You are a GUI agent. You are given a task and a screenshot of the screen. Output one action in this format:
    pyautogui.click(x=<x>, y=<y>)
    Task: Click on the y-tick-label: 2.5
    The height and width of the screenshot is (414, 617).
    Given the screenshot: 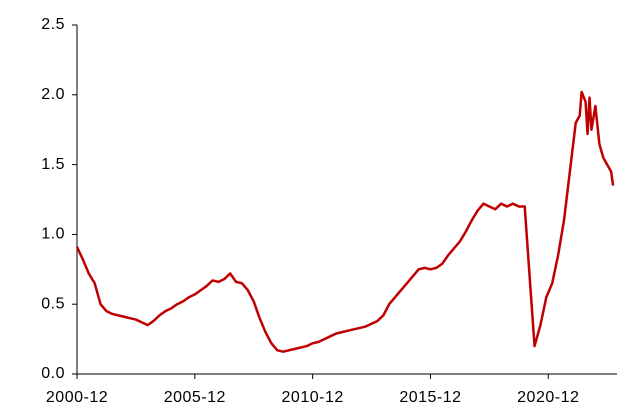 What is the action you would take?
    pyautogui.click(x=53, y=24)
    